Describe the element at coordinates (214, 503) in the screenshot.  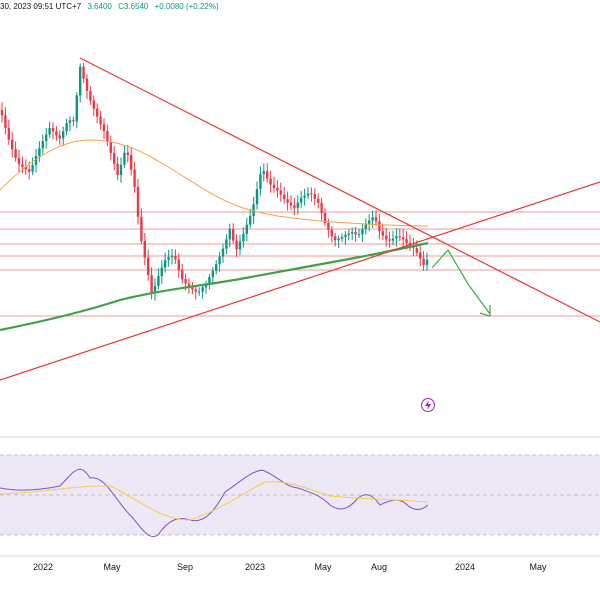
I see `rsi-line` at that location.